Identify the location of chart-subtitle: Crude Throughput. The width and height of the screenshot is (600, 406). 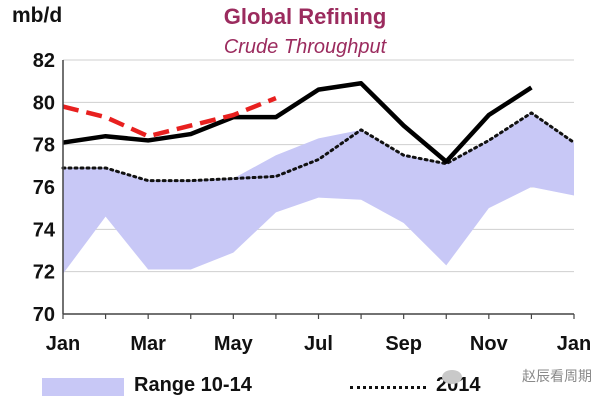
(305, 47).